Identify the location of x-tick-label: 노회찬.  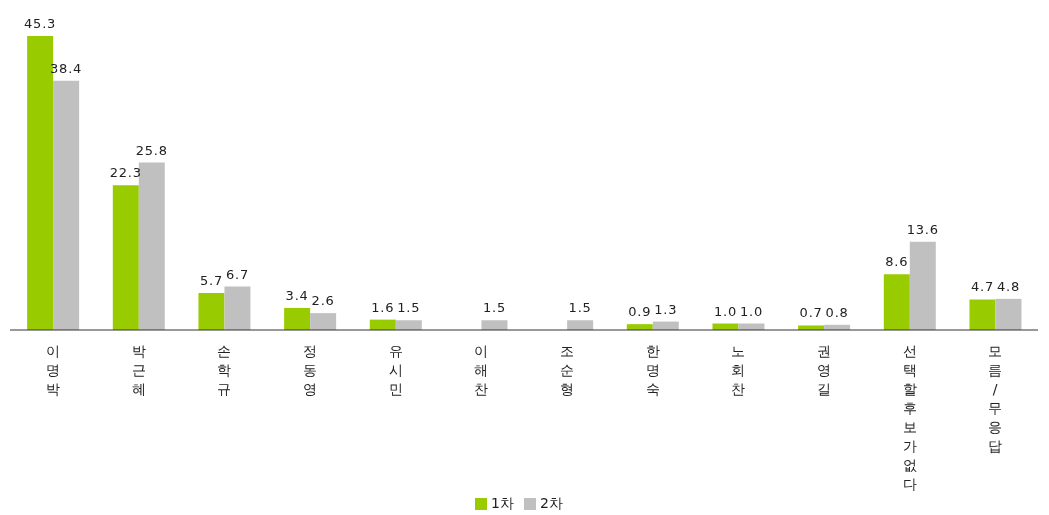
(738, 370).